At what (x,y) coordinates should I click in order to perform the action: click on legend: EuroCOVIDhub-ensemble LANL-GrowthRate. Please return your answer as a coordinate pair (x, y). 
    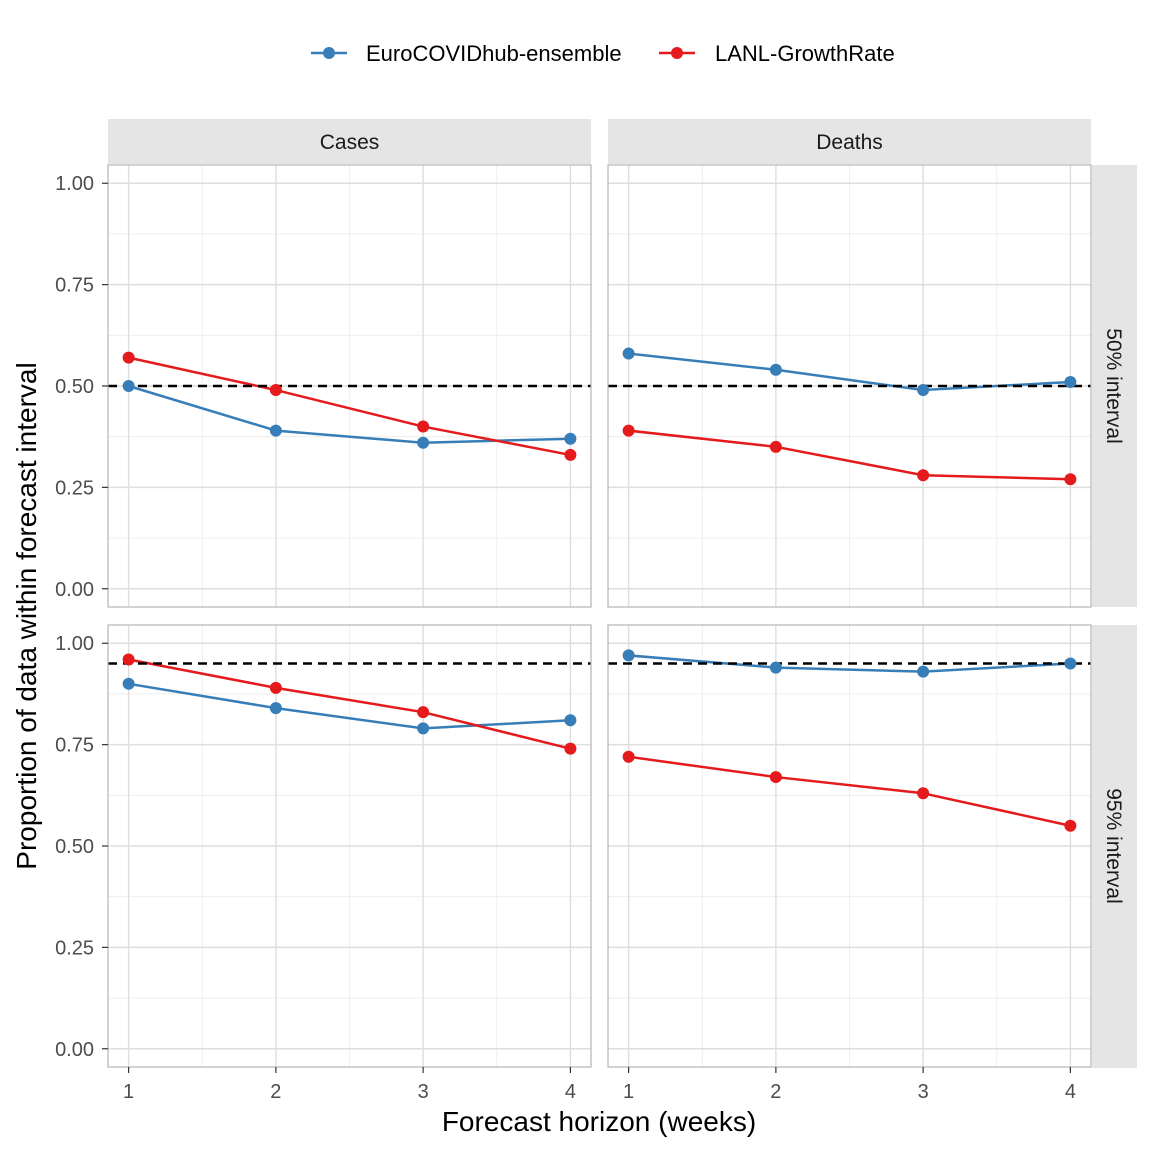
    Looking at the image, I should click on (603, 53).